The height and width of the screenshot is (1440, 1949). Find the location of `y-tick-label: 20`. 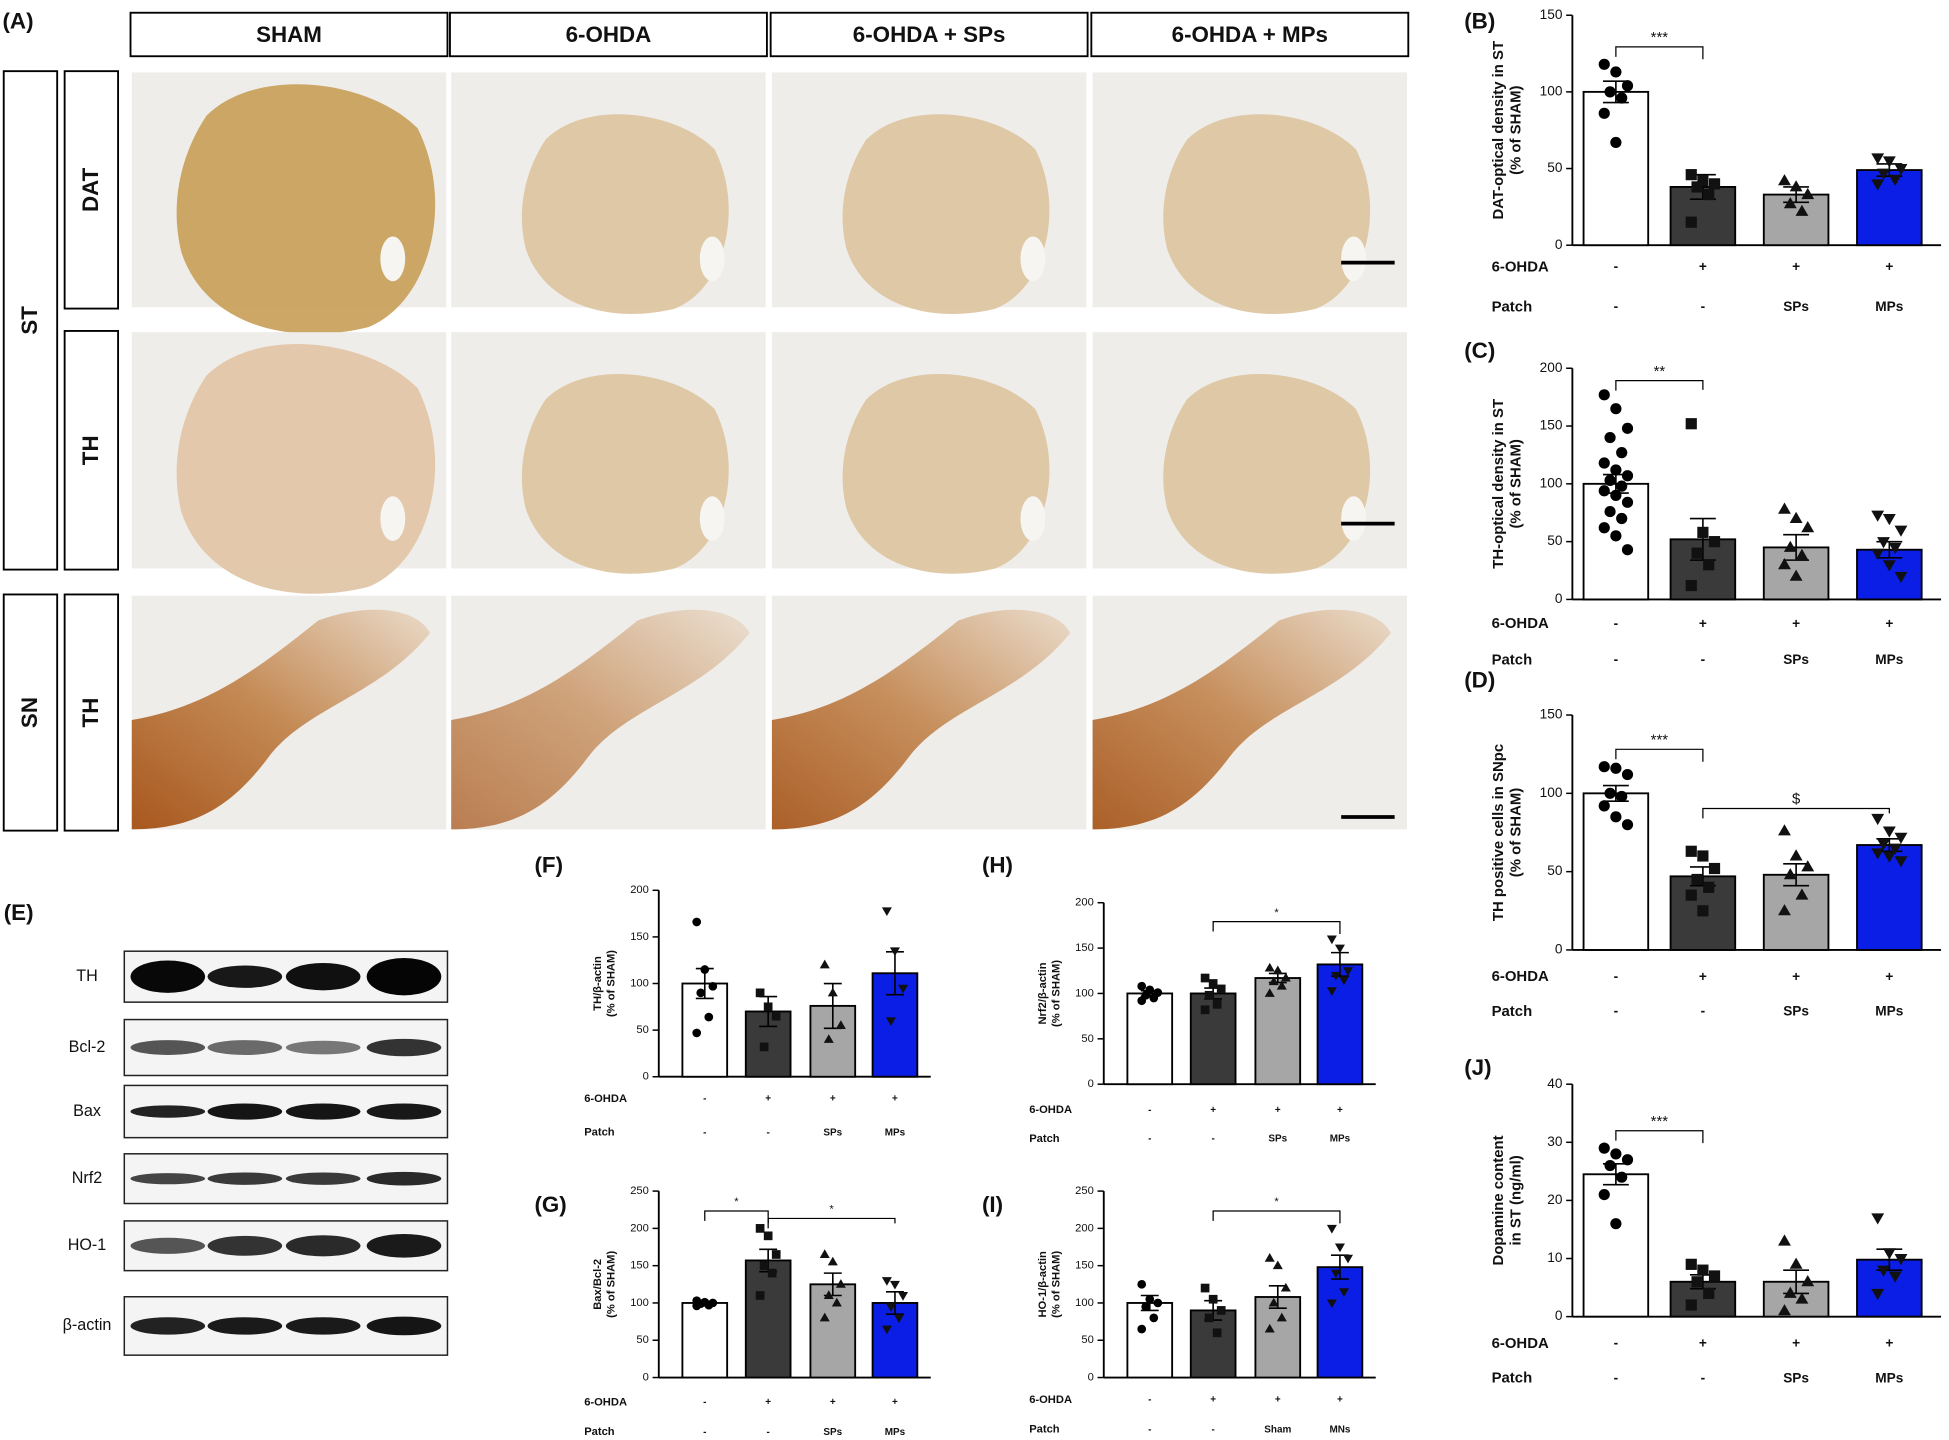

y-tick-label: 20 is located at coordinates (1555, 1199).